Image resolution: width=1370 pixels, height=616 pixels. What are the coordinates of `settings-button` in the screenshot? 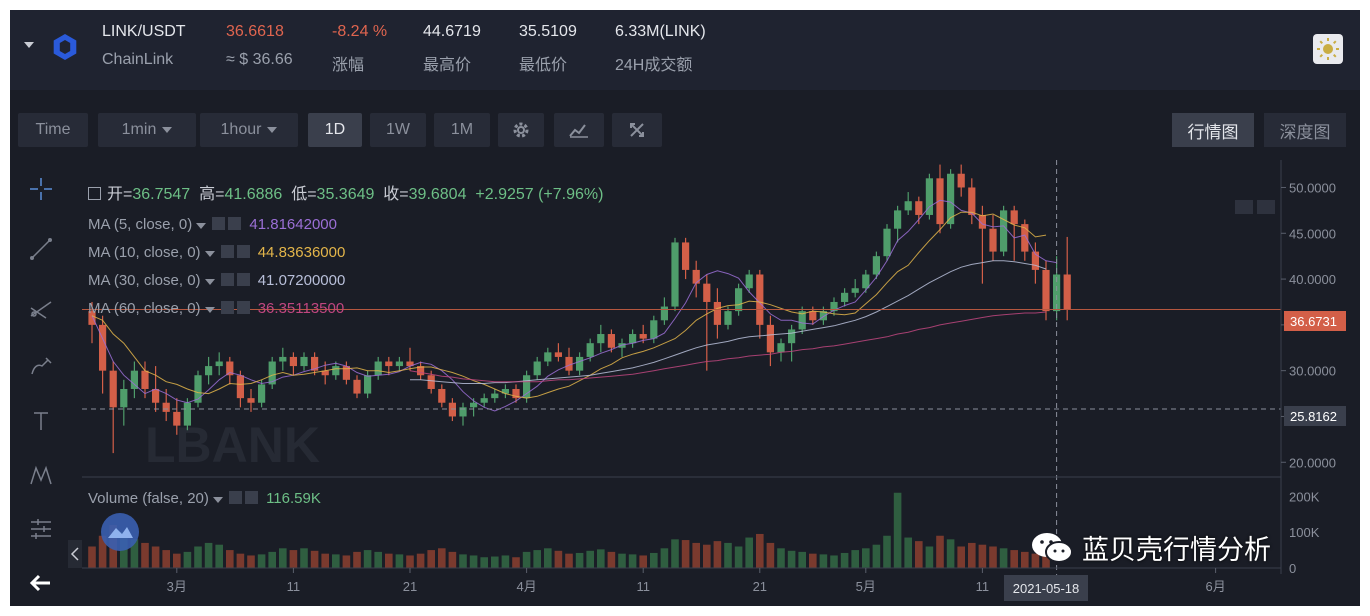 It's located at (521, 130).